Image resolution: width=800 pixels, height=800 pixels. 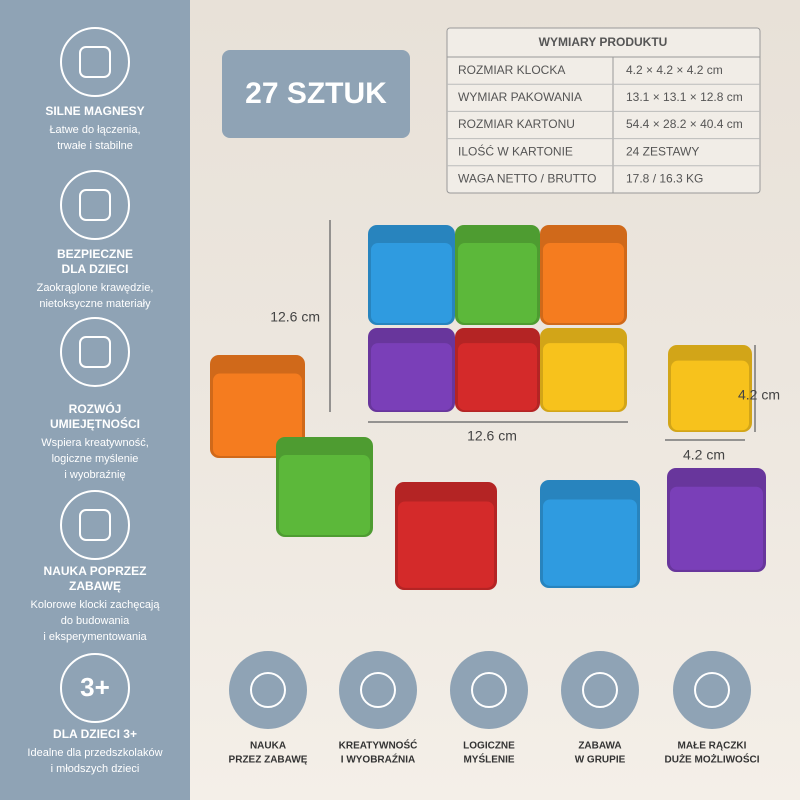 What do you see at coordinates (662, 151) in the screenshot?
I see `table-cell: 24 ZESTAWY` at bounding box center [662, 151].